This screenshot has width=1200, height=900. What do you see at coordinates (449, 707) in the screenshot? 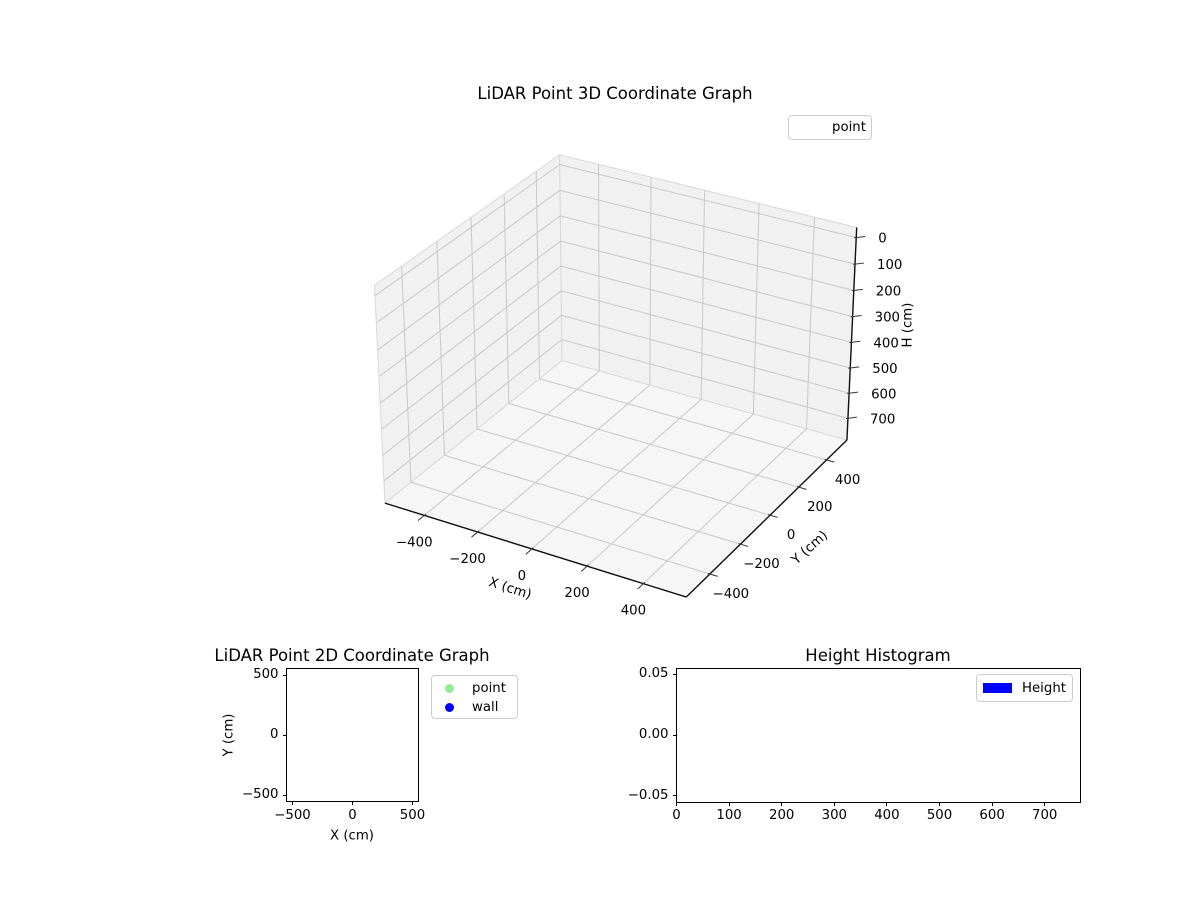
I see `legend-marker-wall` at bounding box center [449, 707].